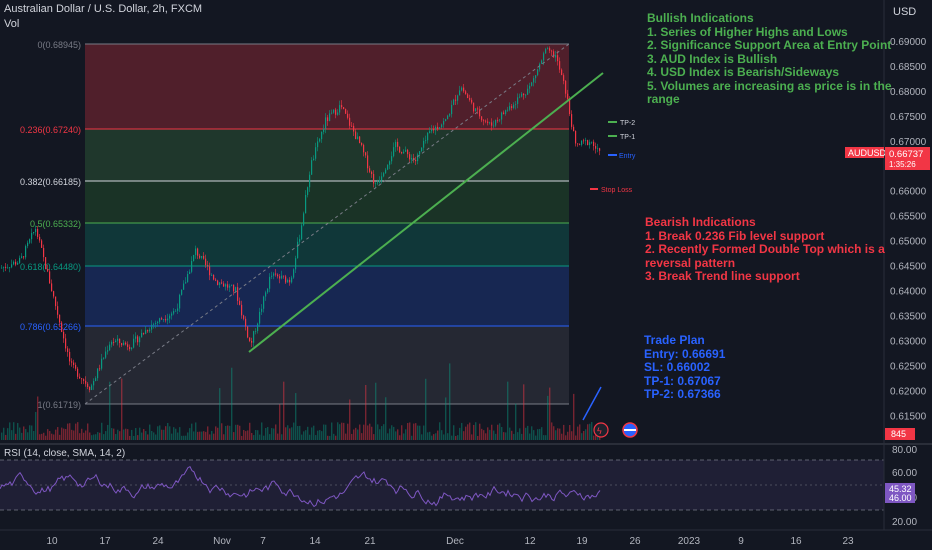 The height and width of the screenshot is (550, 932). What do you see at coordinates (904, 522) in the screenshot?
I see `rsi-tick: 20.00` at bounding box center [904, 522].